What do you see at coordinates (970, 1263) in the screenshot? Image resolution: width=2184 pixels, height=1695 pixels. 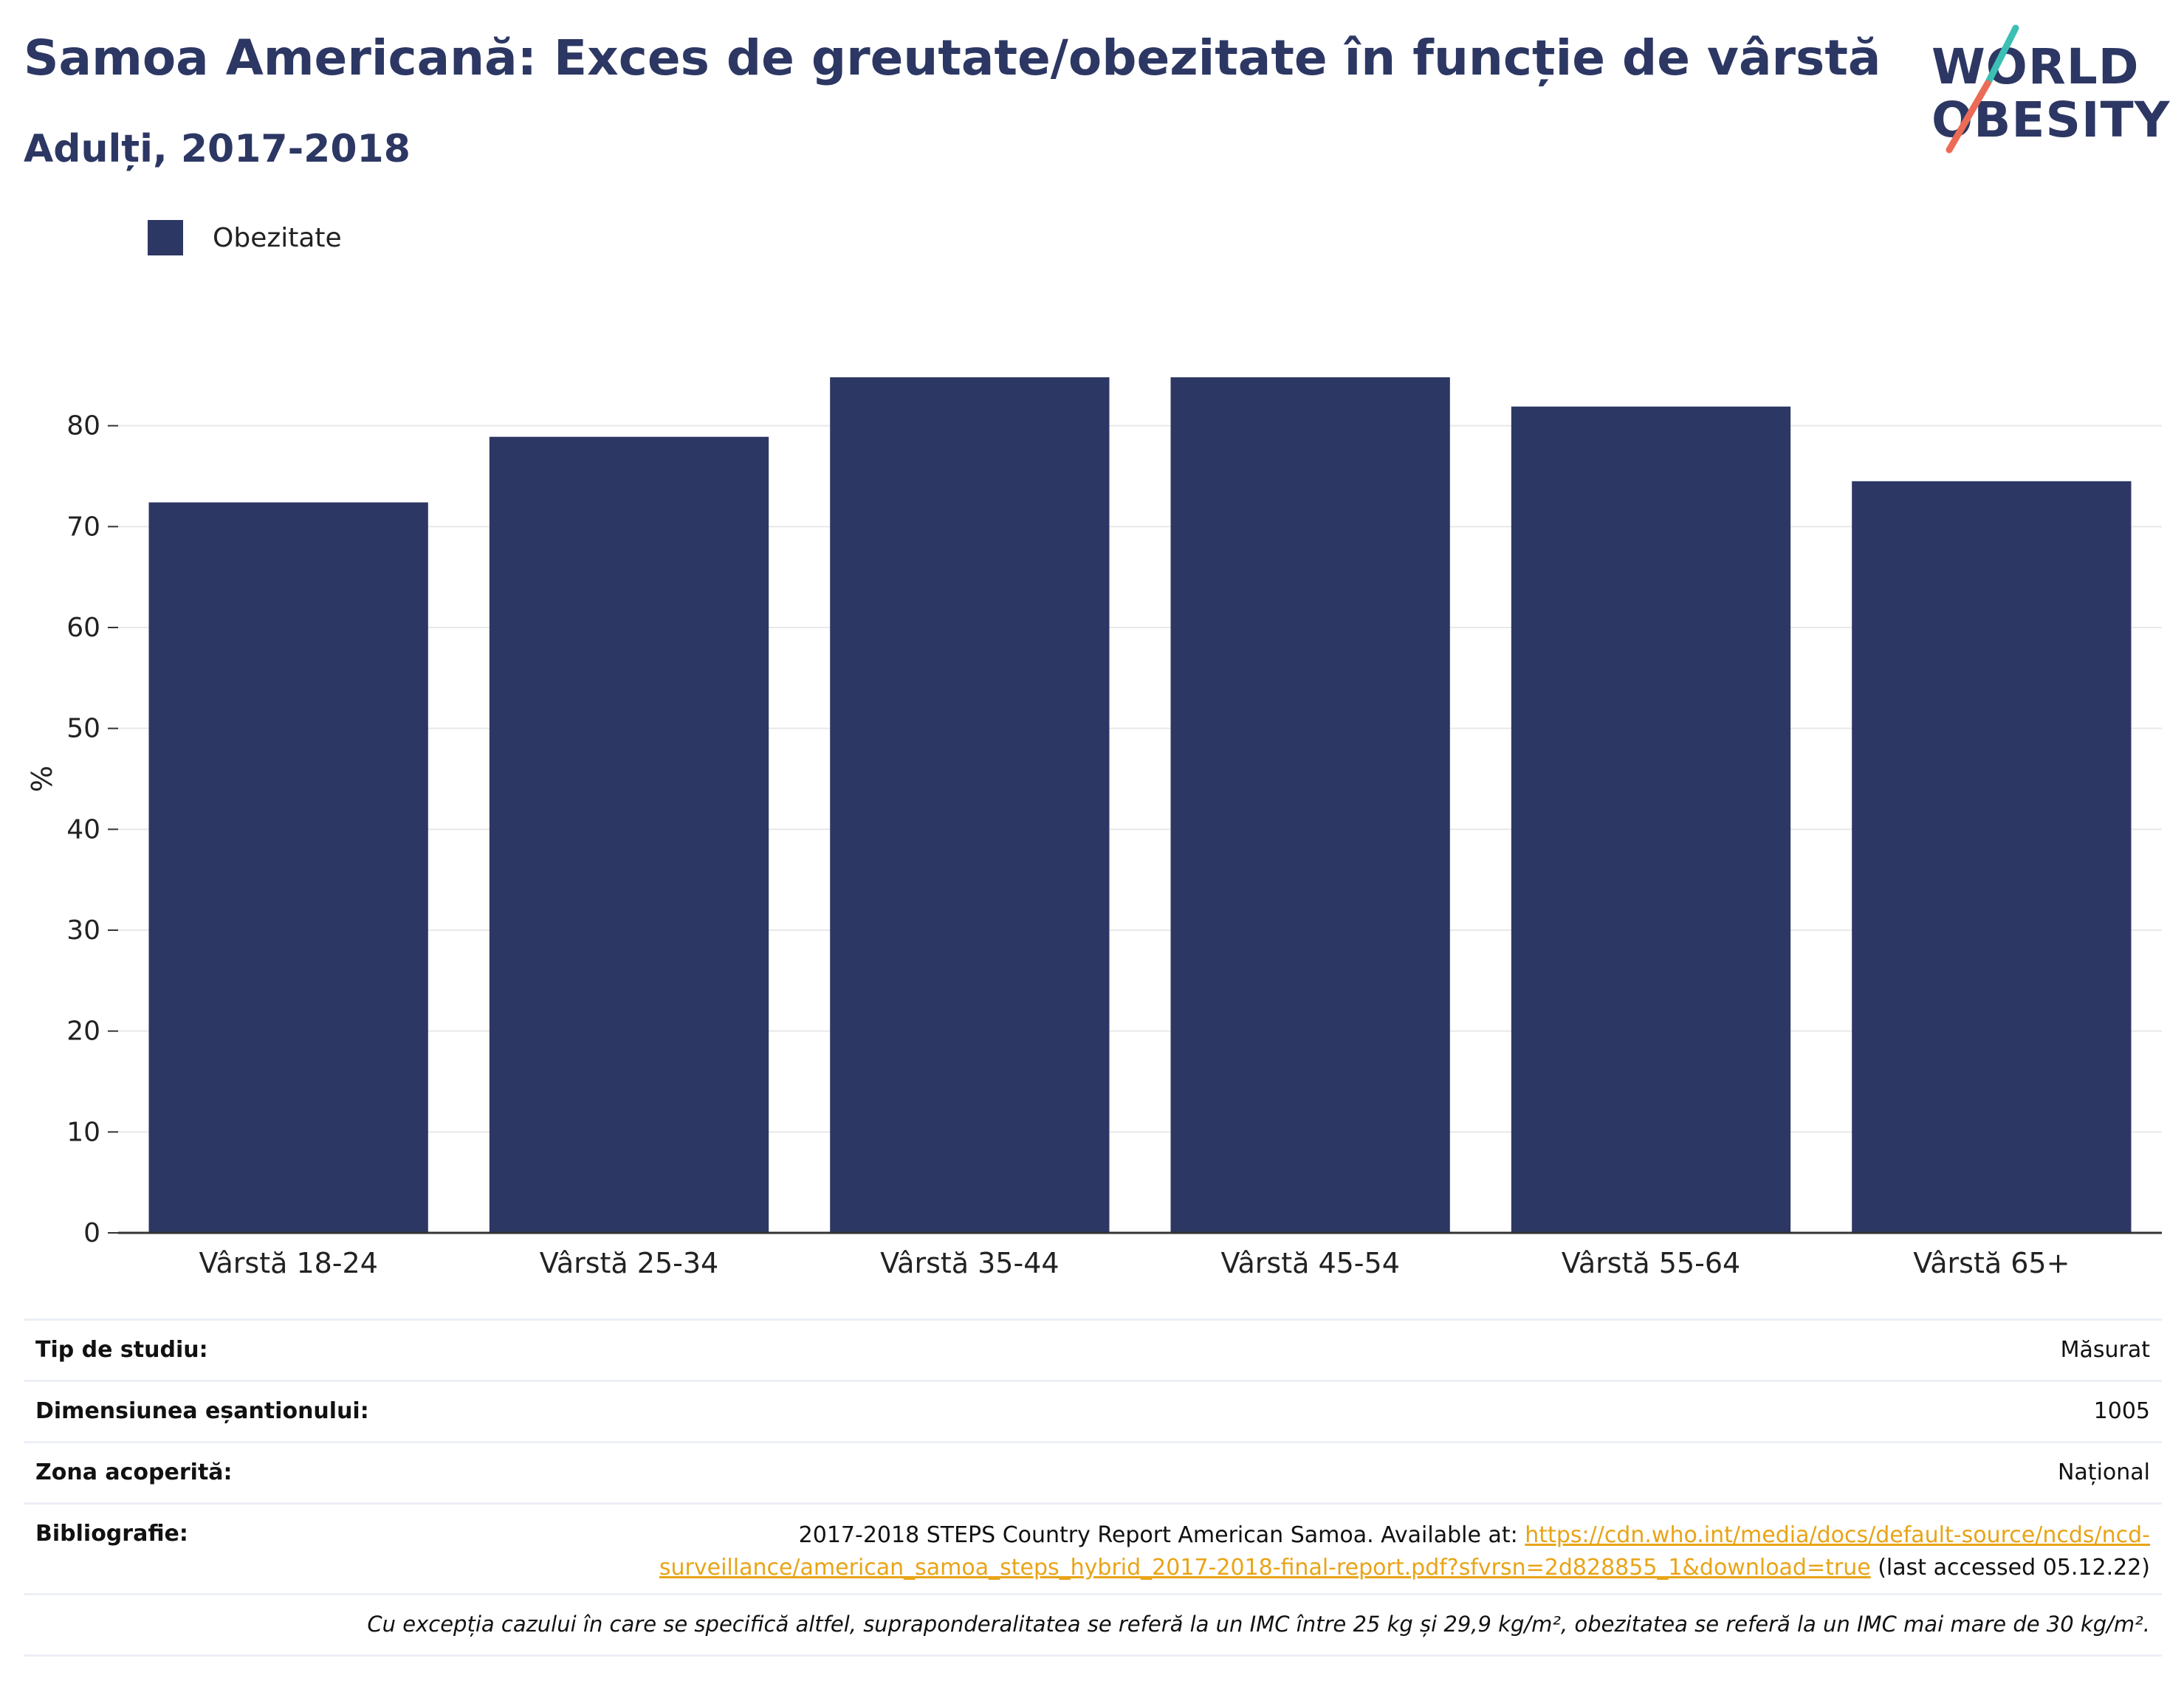 I see `x-tick-label: Vârstă 35-44` at bounding box center [970, 1263].